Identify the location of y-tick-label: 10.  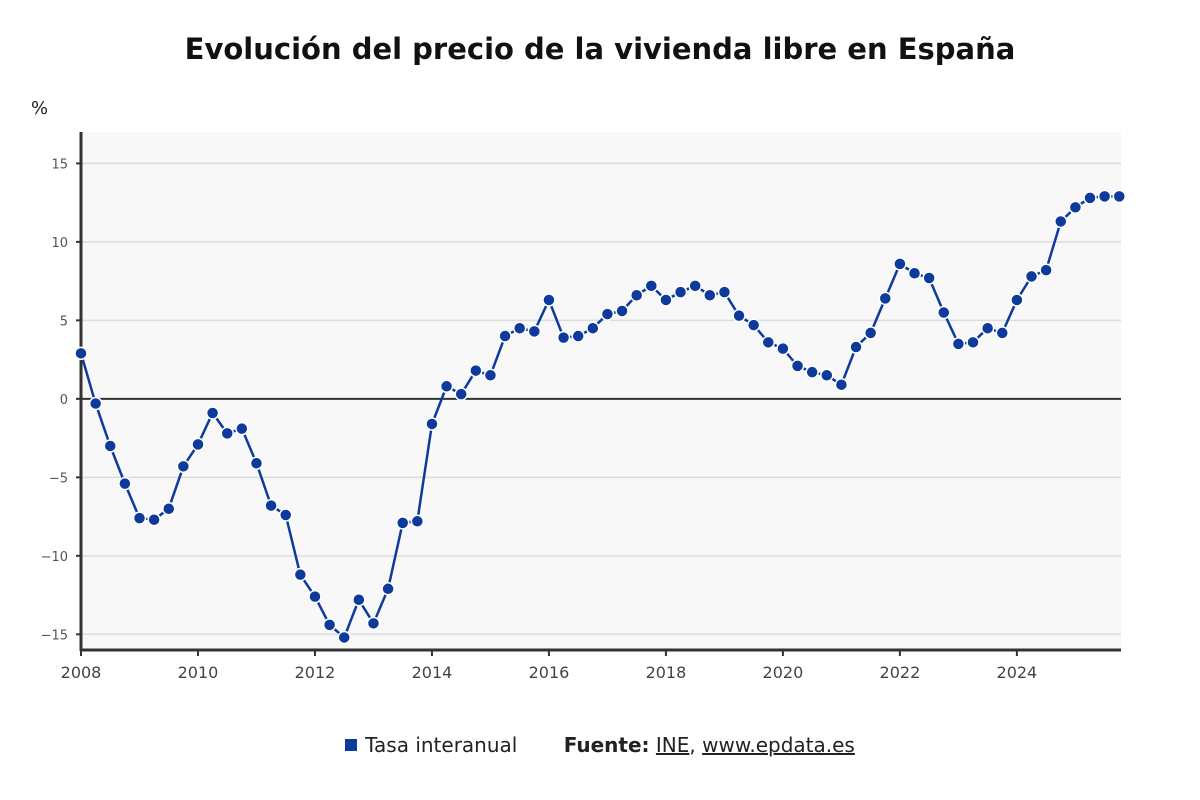
(59, 243).